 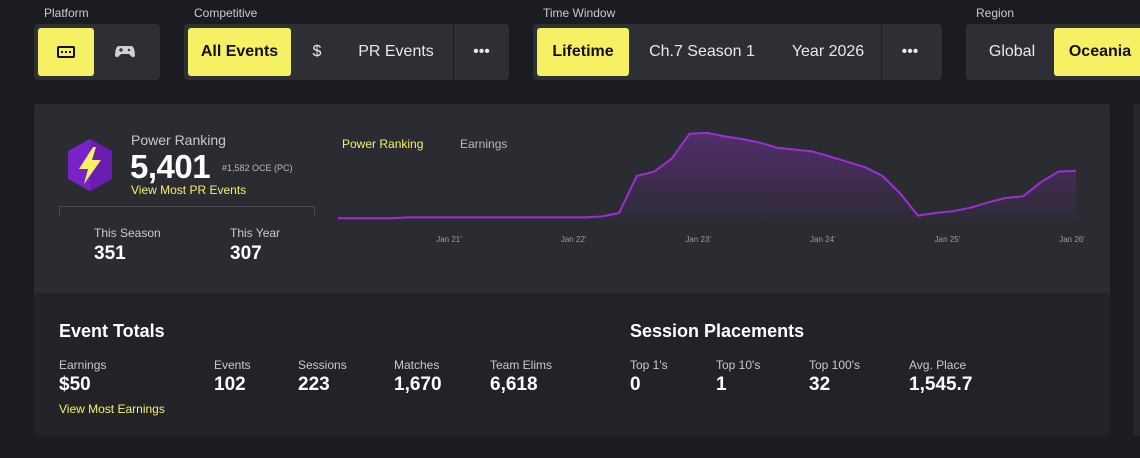 I want to click on global-button: Global, so click(x=1012, y=51).